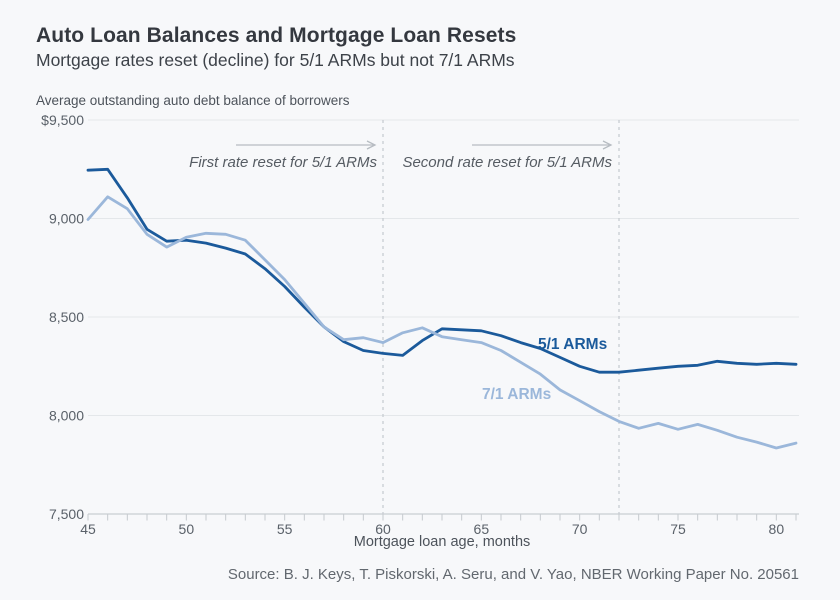  Describe the element at coordinates (66, 514) in the screenshot. I see `y-tick-label-7500: 7,500` at that location.